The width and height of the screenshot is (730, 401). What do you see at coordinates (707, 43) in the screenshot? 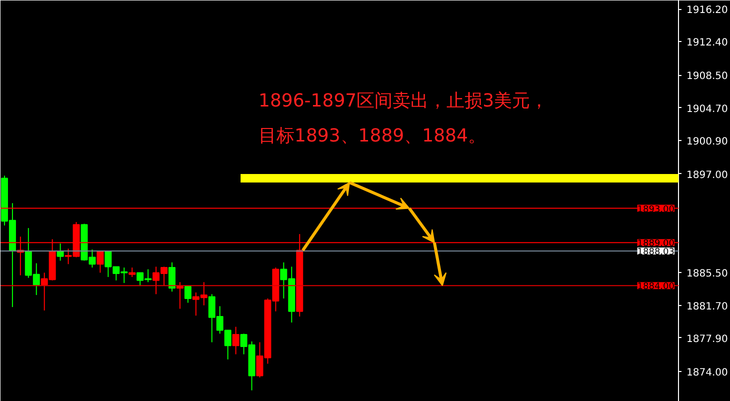
I see `y-tick-label: 1912.40` at bounding box center [707, 43].